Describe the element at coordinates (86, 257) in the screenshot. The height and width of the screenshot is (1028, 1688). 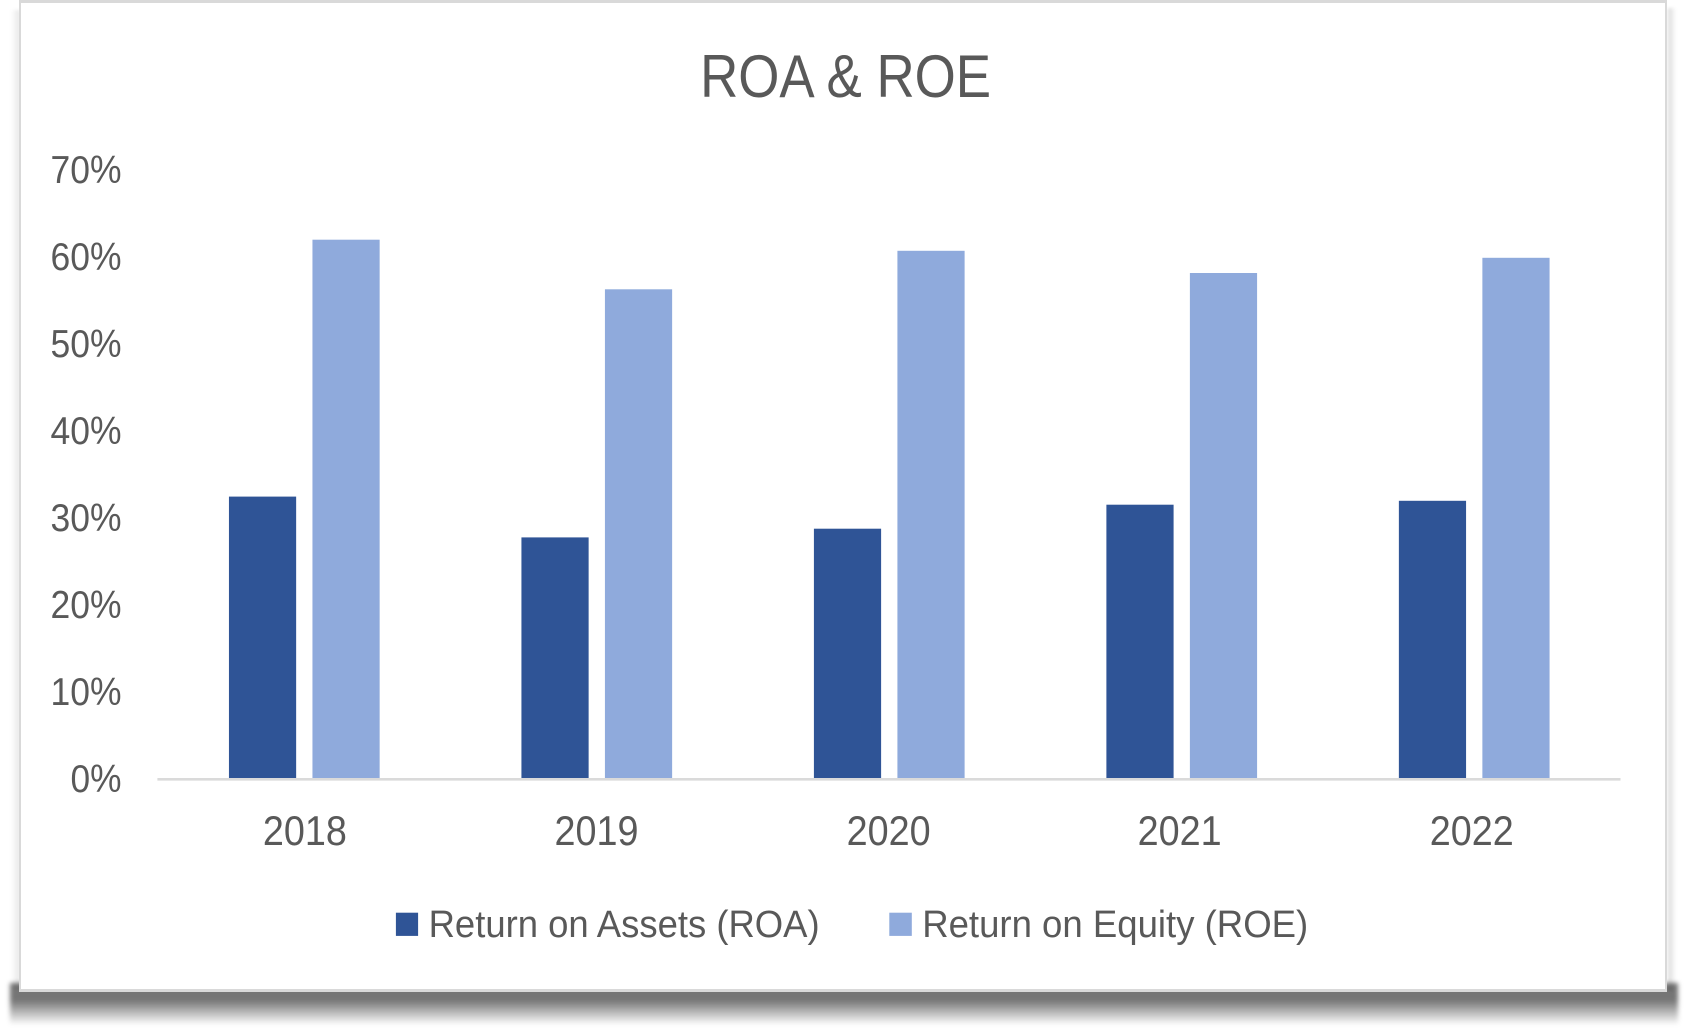
I see `svg-text: 60%` at that location.